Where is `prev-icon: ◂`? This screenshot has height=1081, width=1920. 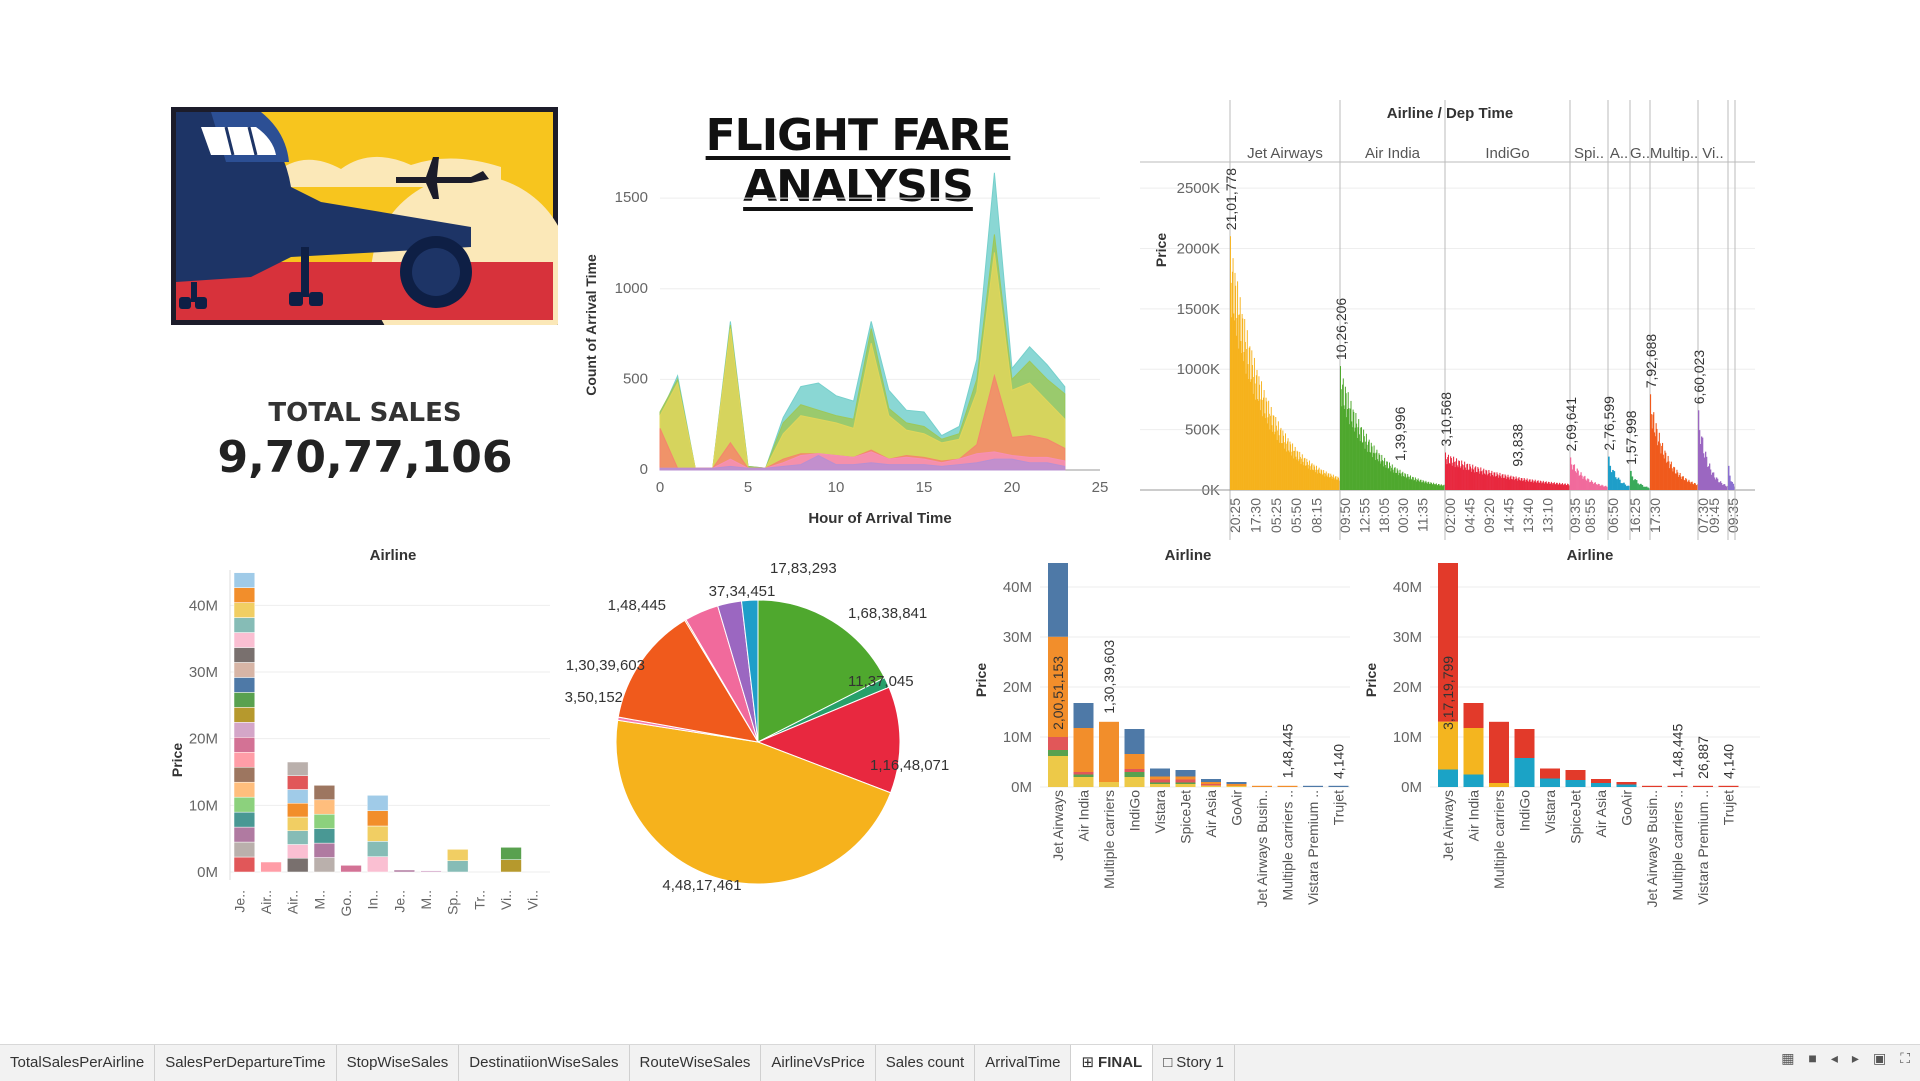 prev-icon: ◂ is located at coordinates (1834, 1058).